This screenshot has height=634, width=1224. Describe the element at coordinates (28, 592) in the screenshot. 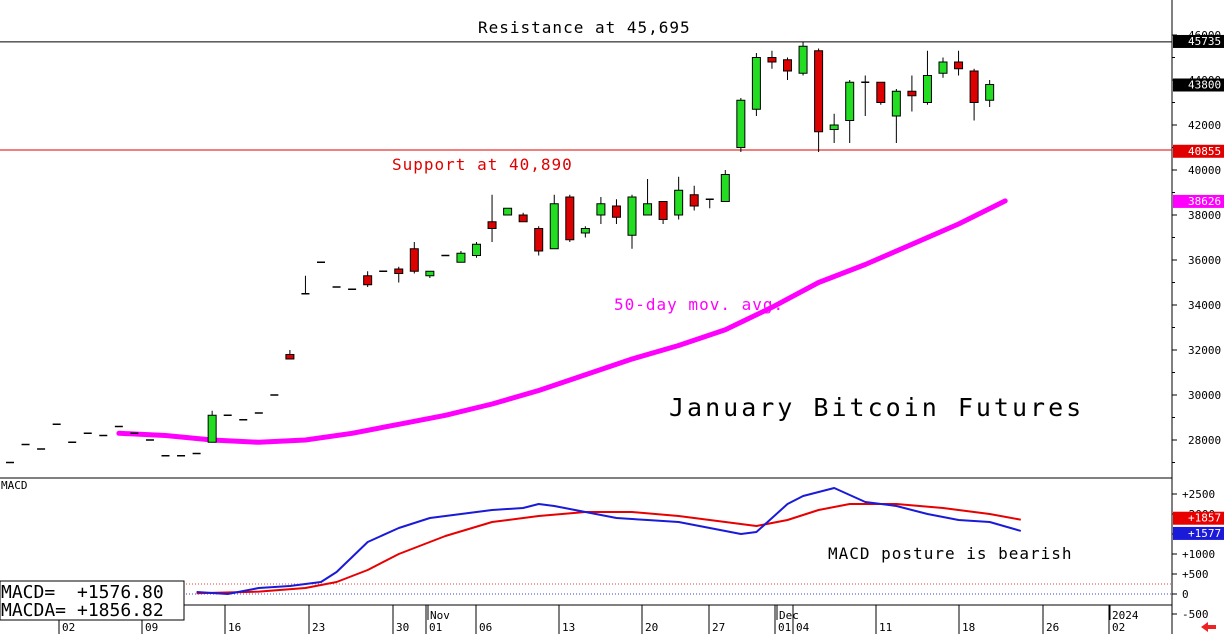

I see `macd-readout-label: MACD=` at that location.